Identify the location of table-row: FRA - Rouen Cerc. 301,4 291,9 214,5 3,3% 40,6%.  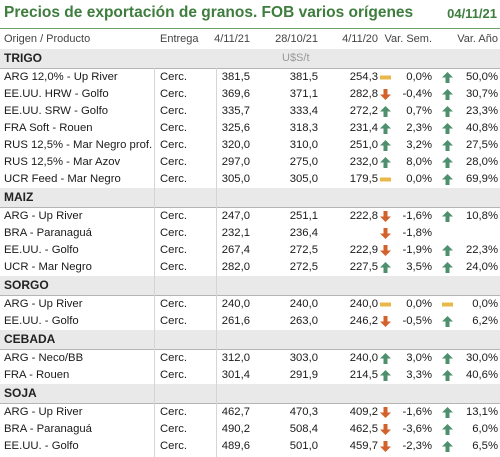
(250, 375).